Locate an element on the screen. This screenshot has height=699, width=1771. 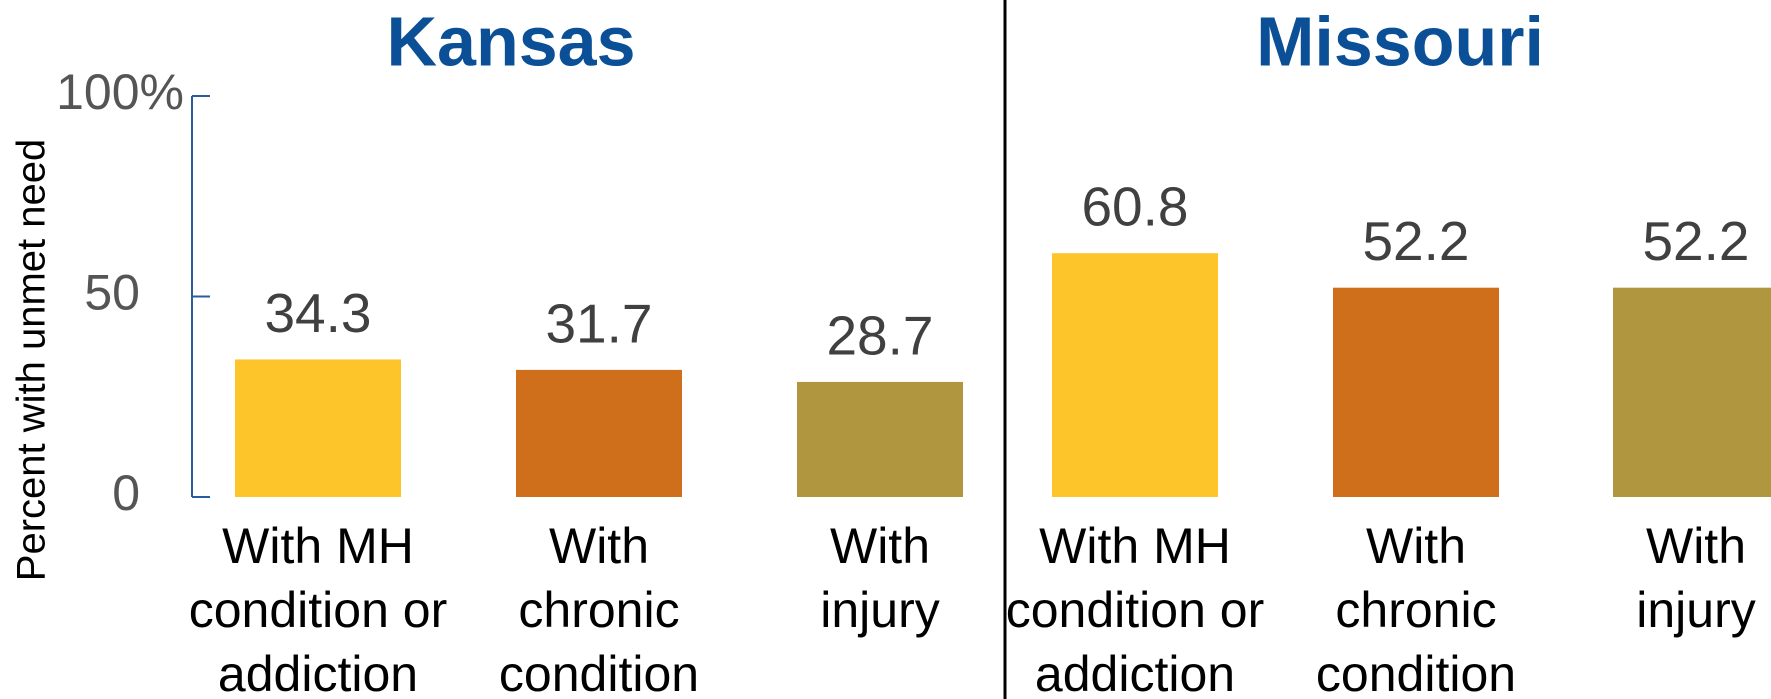
value-label: 31.7 is located at coordinates (598, 323).